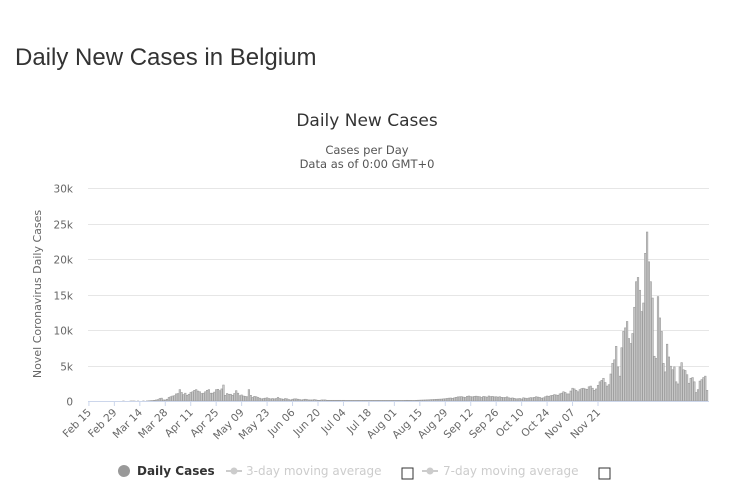  What do you see at coordinates (407, 473) in the screenshot?
I see `legend-3-day-checkbox` at bounding box center [407, 473].